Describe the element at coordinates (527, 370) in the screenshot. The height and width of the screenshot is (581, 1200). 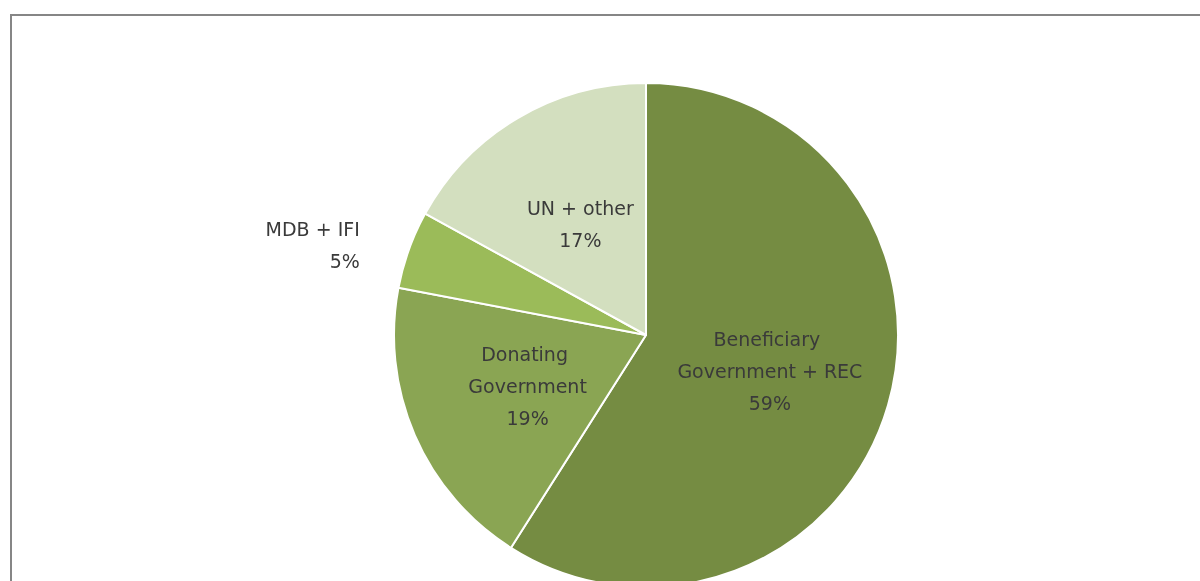
I see `slice-label: Donating Government` at that location.